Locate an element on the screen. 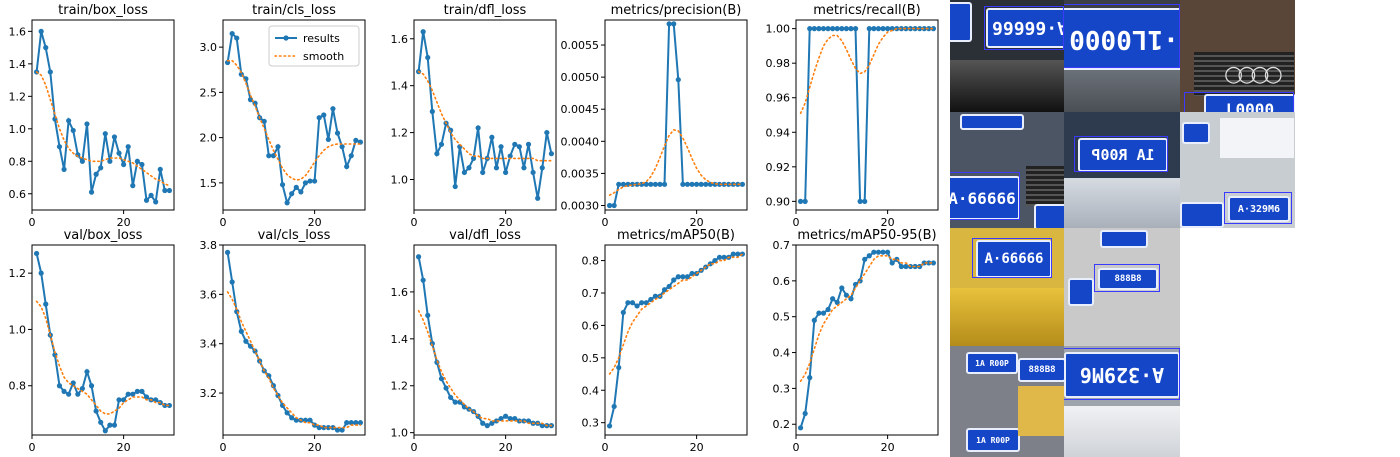 This screenshot has height=457, width=1400. y-tick-label: 0.5 is located at coordinates (591, 358).